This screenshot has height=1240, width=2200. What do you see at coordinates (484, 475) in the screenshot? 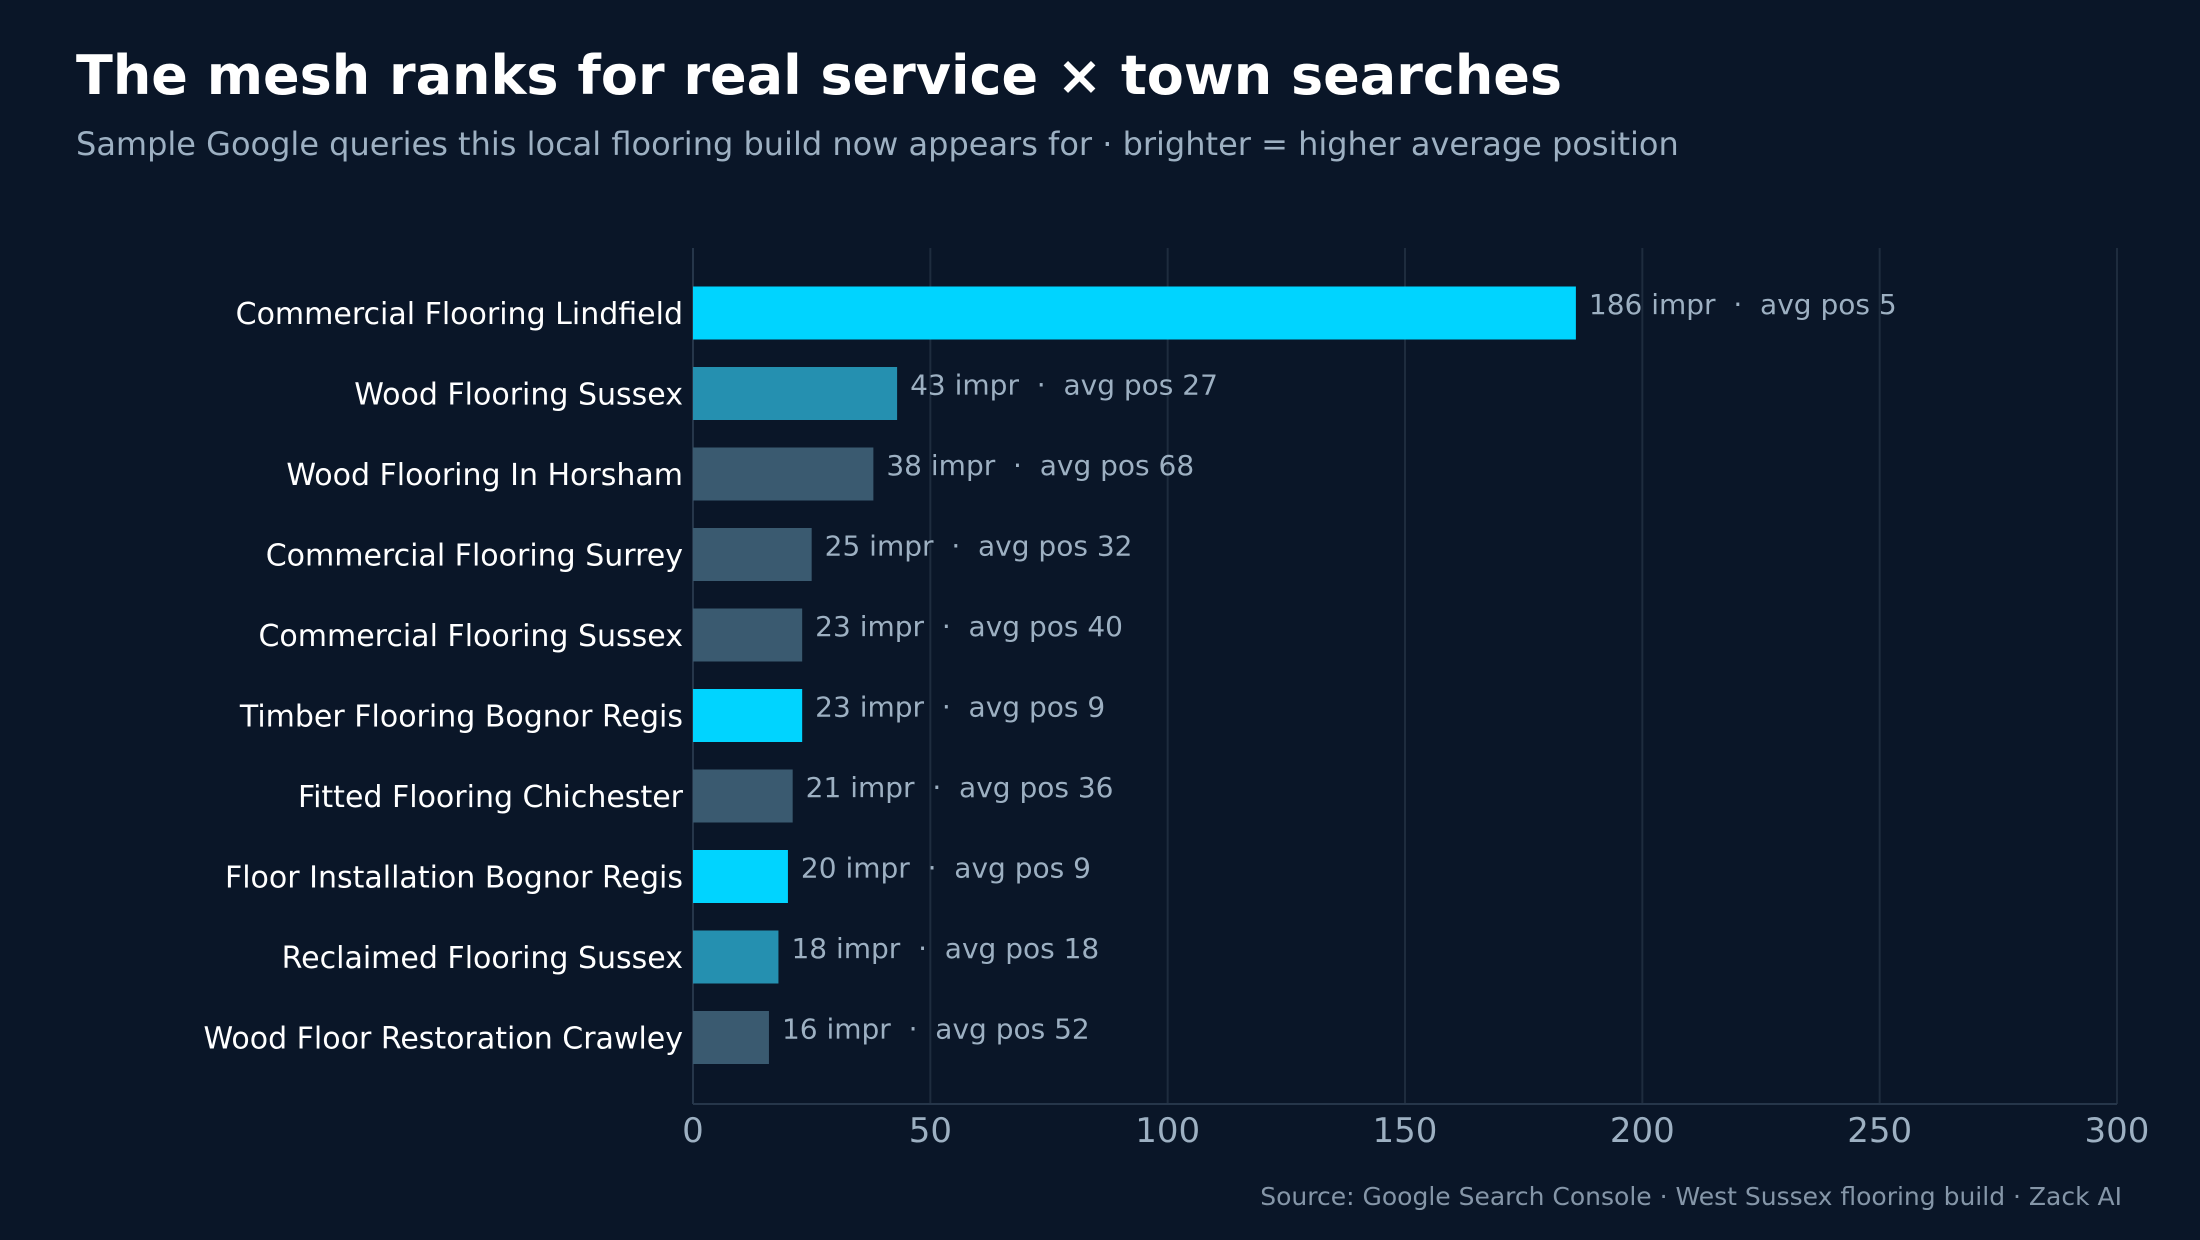
I see `category-label: Wood Flooring In Horsham` at bounding box center [484, 475].